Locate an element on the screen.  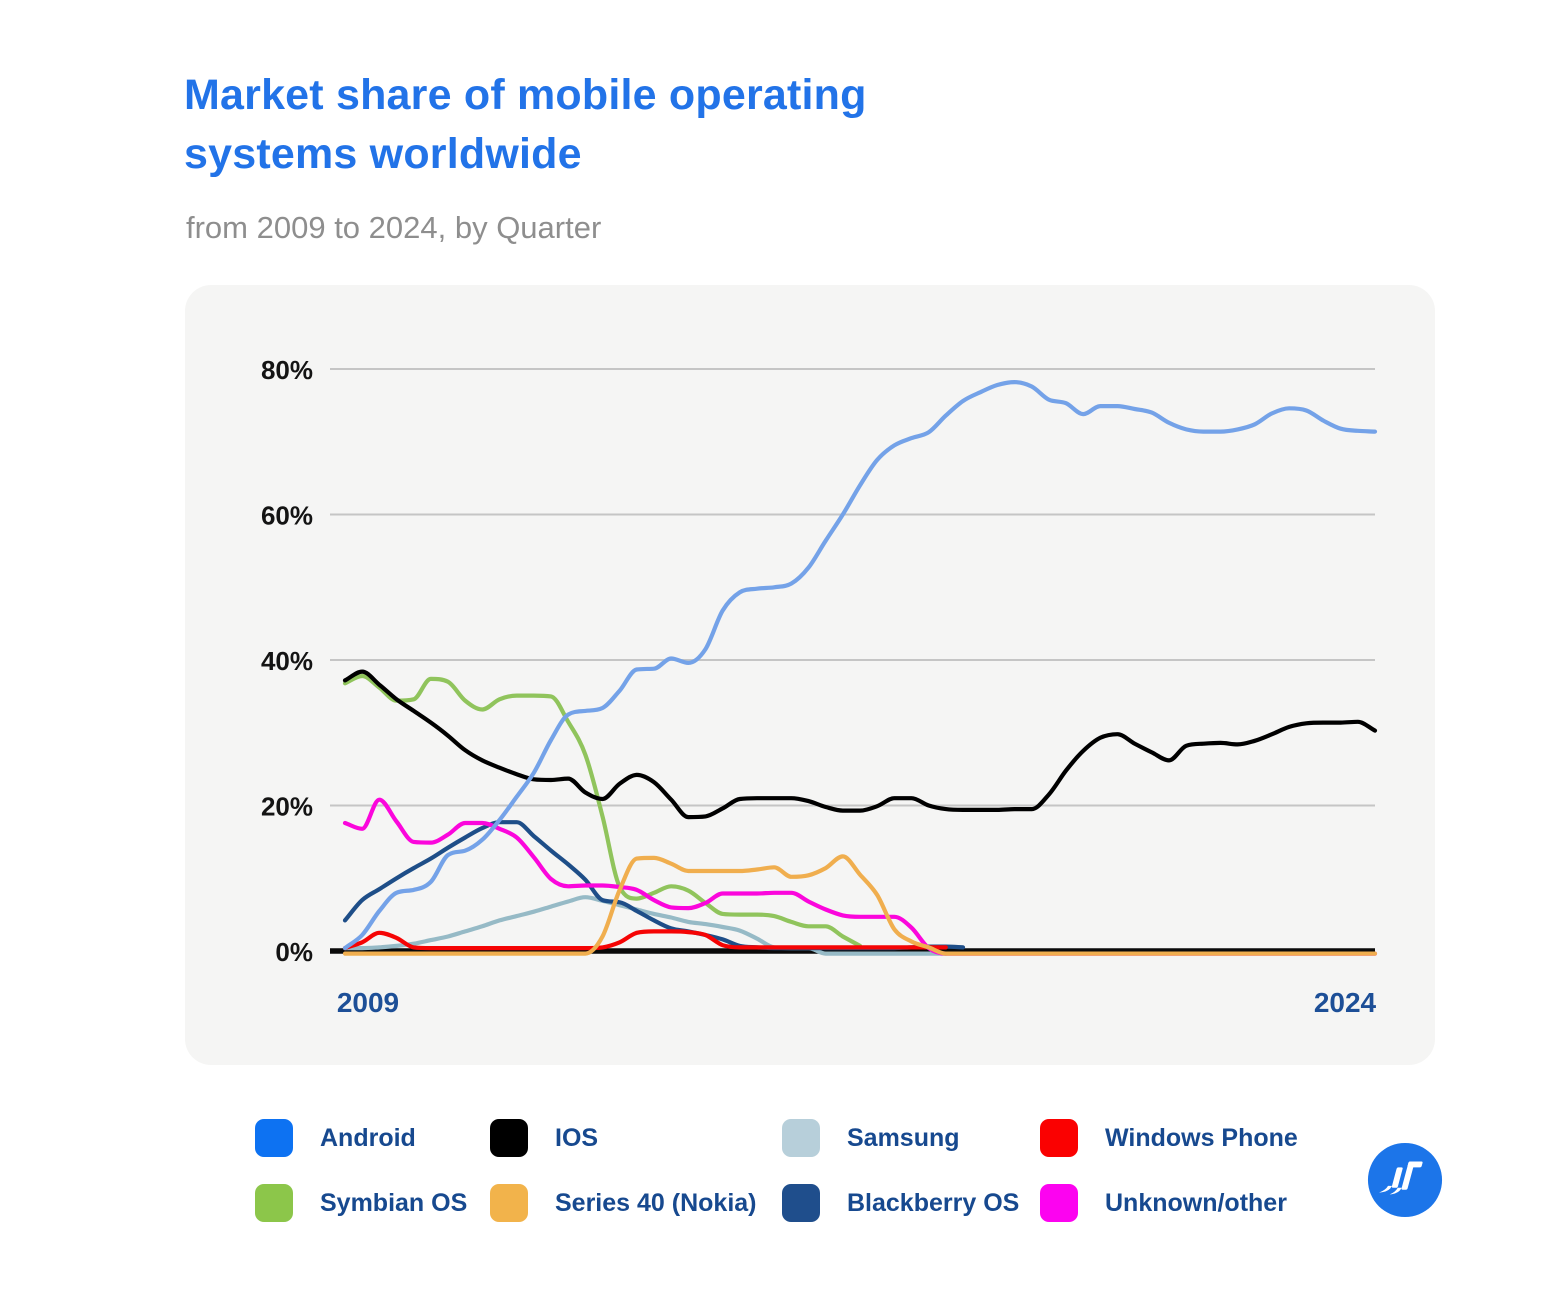
x-axis-label-2009: 2009 is located at coordinates (368, 1002).